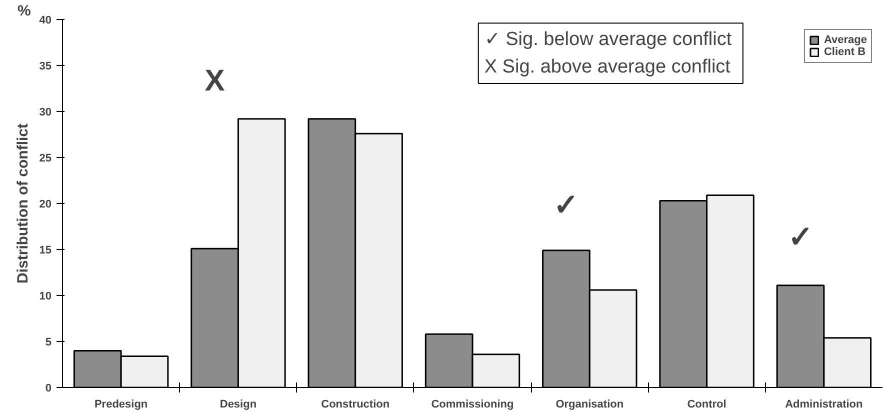 This screenshot has height=419, width=887. I want to click on legend-label: Average, so click(845, 40).